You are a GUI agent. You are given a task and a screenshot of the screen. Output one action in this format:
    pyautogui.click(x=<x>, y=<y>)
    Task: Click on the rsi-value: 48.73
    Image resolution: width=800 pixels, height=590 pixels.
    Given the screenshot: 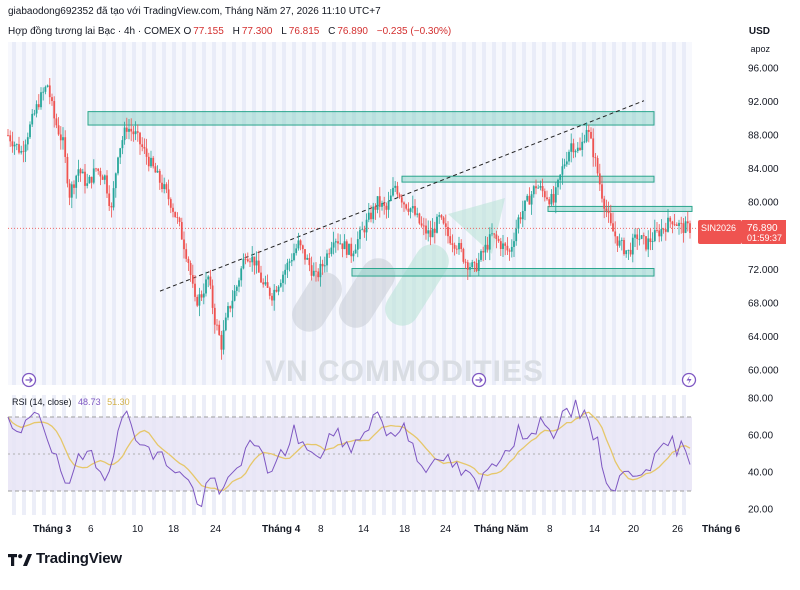 What is the action you would take?
    pyautogui.click(x=89, y=402)
    